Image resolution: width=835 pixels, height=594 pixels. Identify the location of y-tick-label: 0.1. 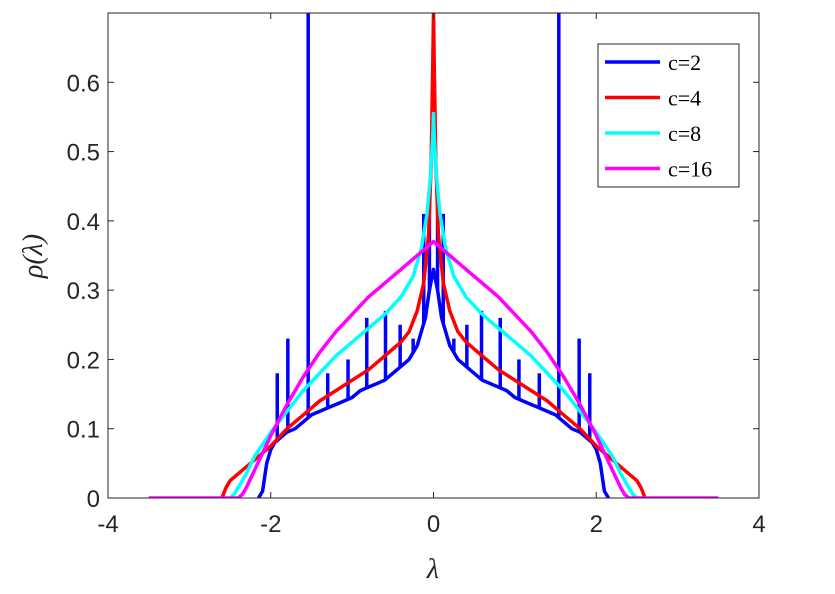
(83, 430).